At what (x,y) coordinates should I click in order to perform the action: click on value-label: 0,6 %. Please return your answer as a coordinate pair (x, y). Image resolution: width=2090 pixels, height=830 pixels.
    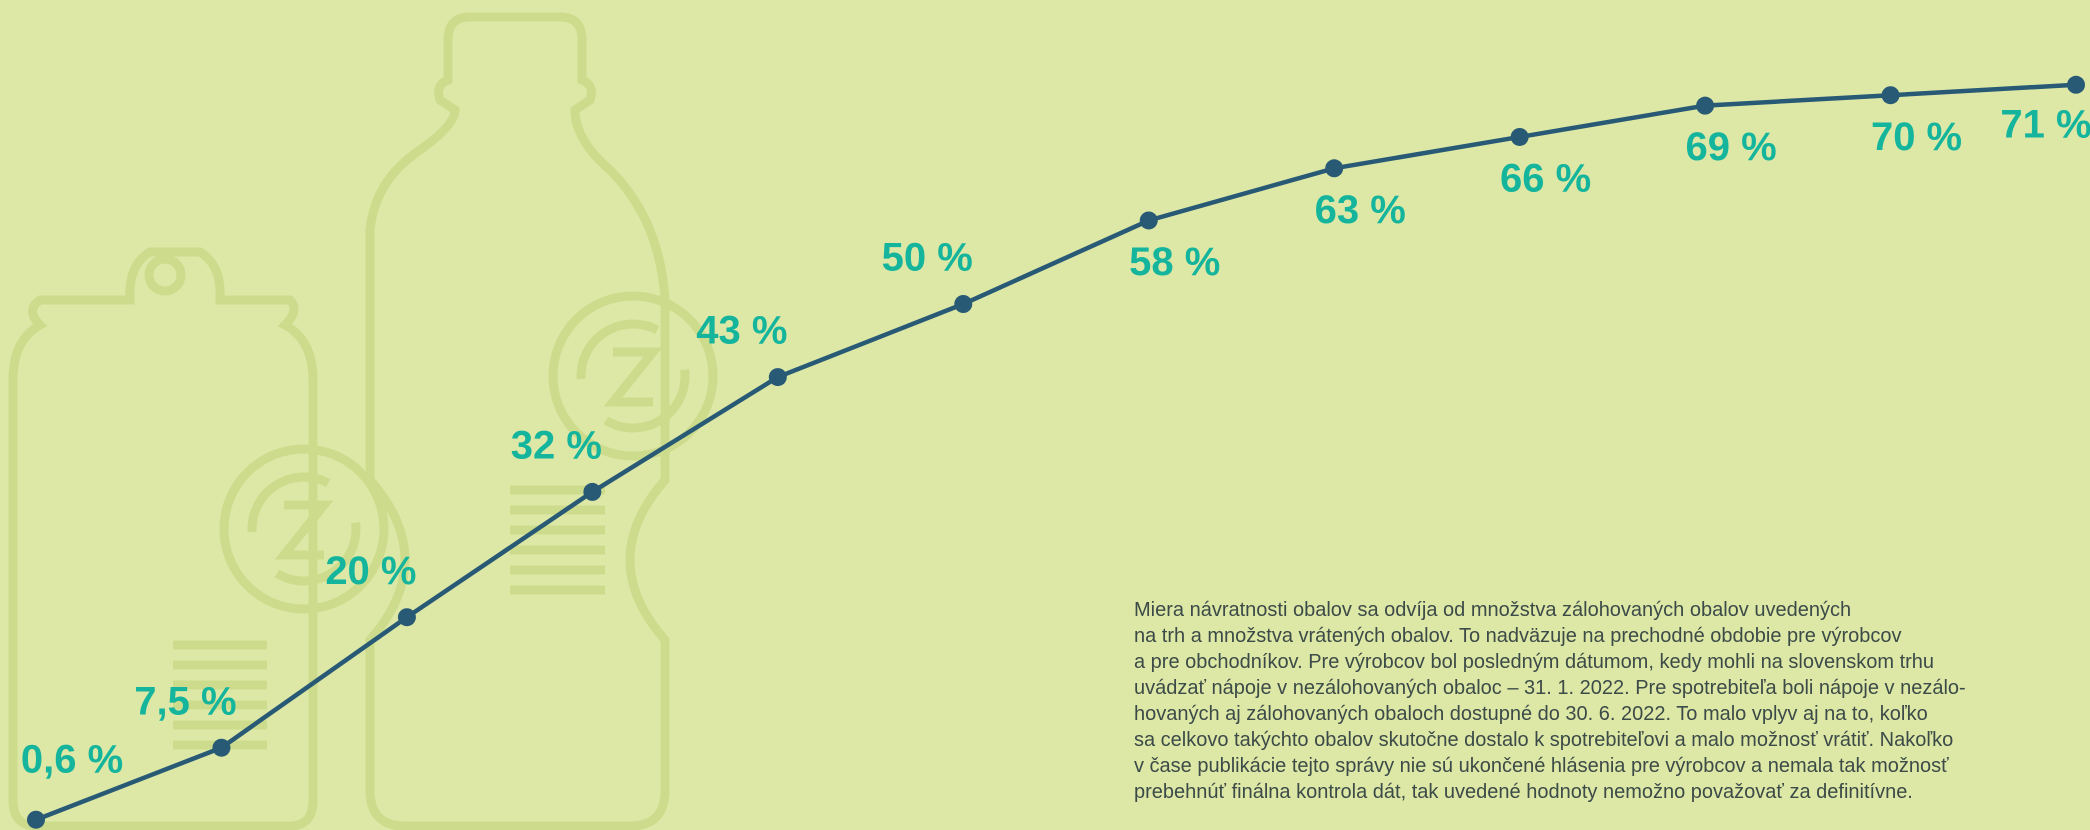
    Looking at the image, I should click on (72, 759).